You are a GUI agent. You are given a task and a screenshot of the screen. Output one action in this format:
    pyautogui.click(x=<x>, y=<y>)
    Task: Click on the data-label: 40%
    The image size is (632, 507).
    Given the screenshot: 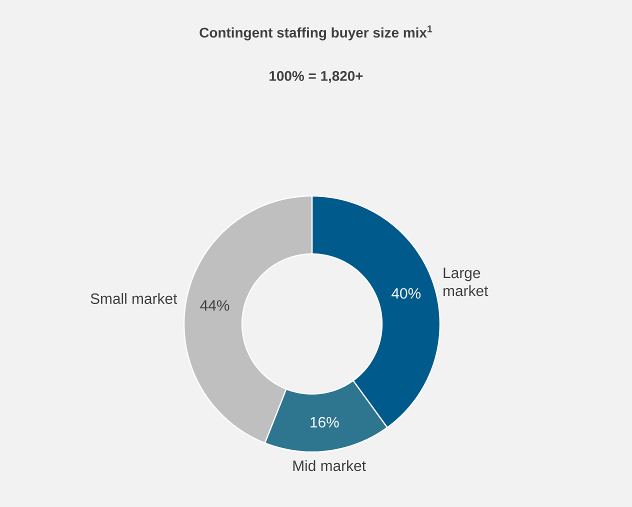 What is the action you would take?
    pyautogui.click(x=406, y=293)
    